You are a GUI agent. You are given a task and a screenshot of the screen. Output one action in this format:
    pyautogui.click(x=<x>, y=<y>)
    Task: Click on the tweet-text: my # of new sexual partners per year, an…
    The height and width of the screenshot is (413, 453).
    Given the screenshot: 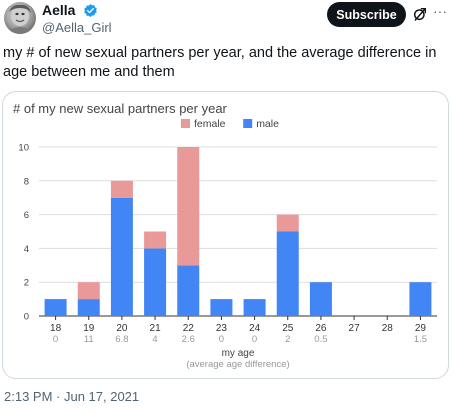 What is the action you would take?
    pyautogui.click(x=220, y=62)
    